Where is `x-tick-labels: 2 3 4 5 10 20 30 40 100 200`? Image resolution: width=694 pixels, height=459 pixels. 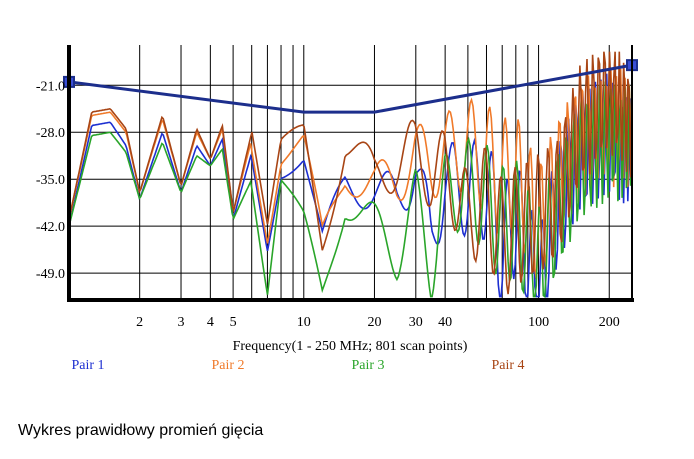
x-tick-labels: 2 3 4 5 10 20 30 40 100 200 is located at coordinates (378, 322).